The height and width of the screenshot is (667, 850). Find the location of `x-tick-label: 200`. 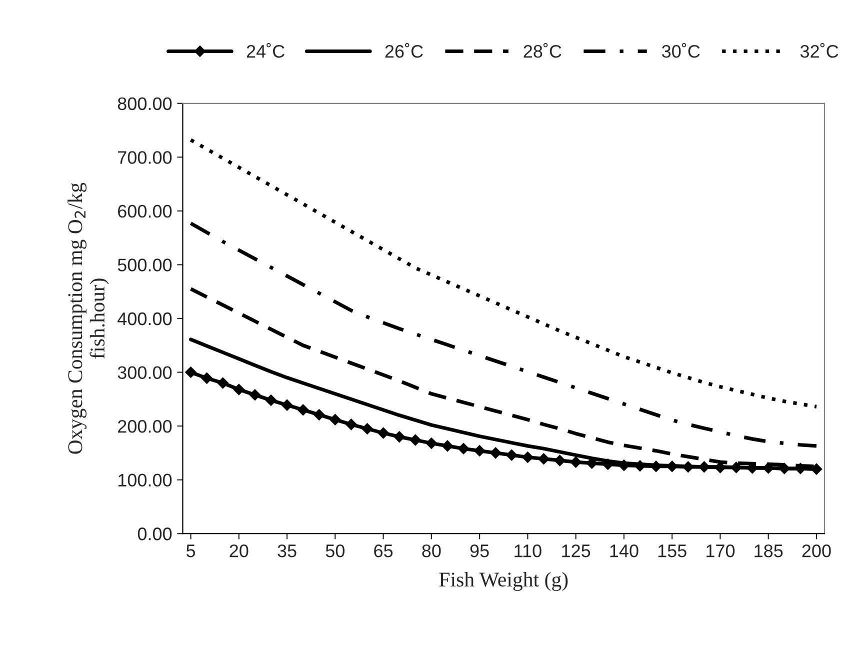

x-tick-label: 200 is located at coordinates (816, 551).